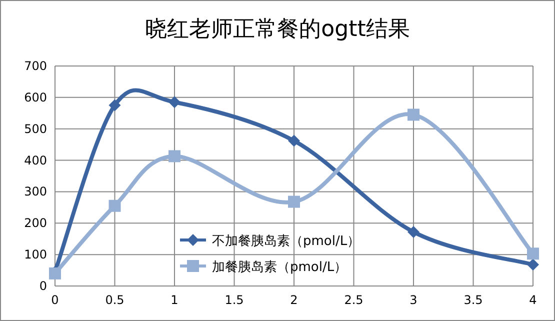 The image size is (555, 321). I want to click on x-tick-label: 2.5, so click(354, 300).